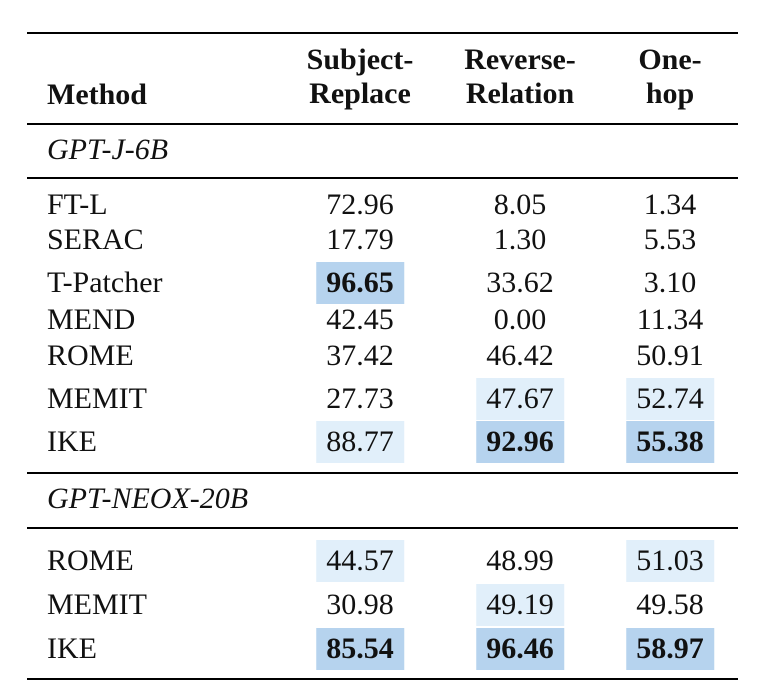 The image size is (770, 696). What do you see at coordinates (670, 93) in the screenshot?
I see `header-one-hop-line2: hop` at bounding box center [670, 93].